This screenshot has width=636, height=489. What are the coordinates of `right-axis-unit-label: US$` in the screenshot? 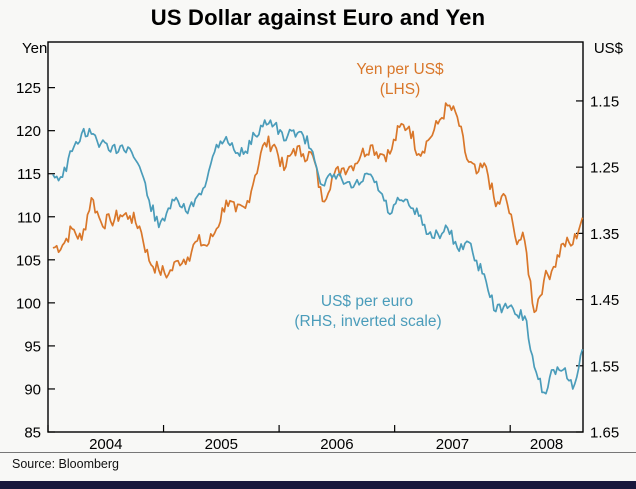 It's located at (608, 48).